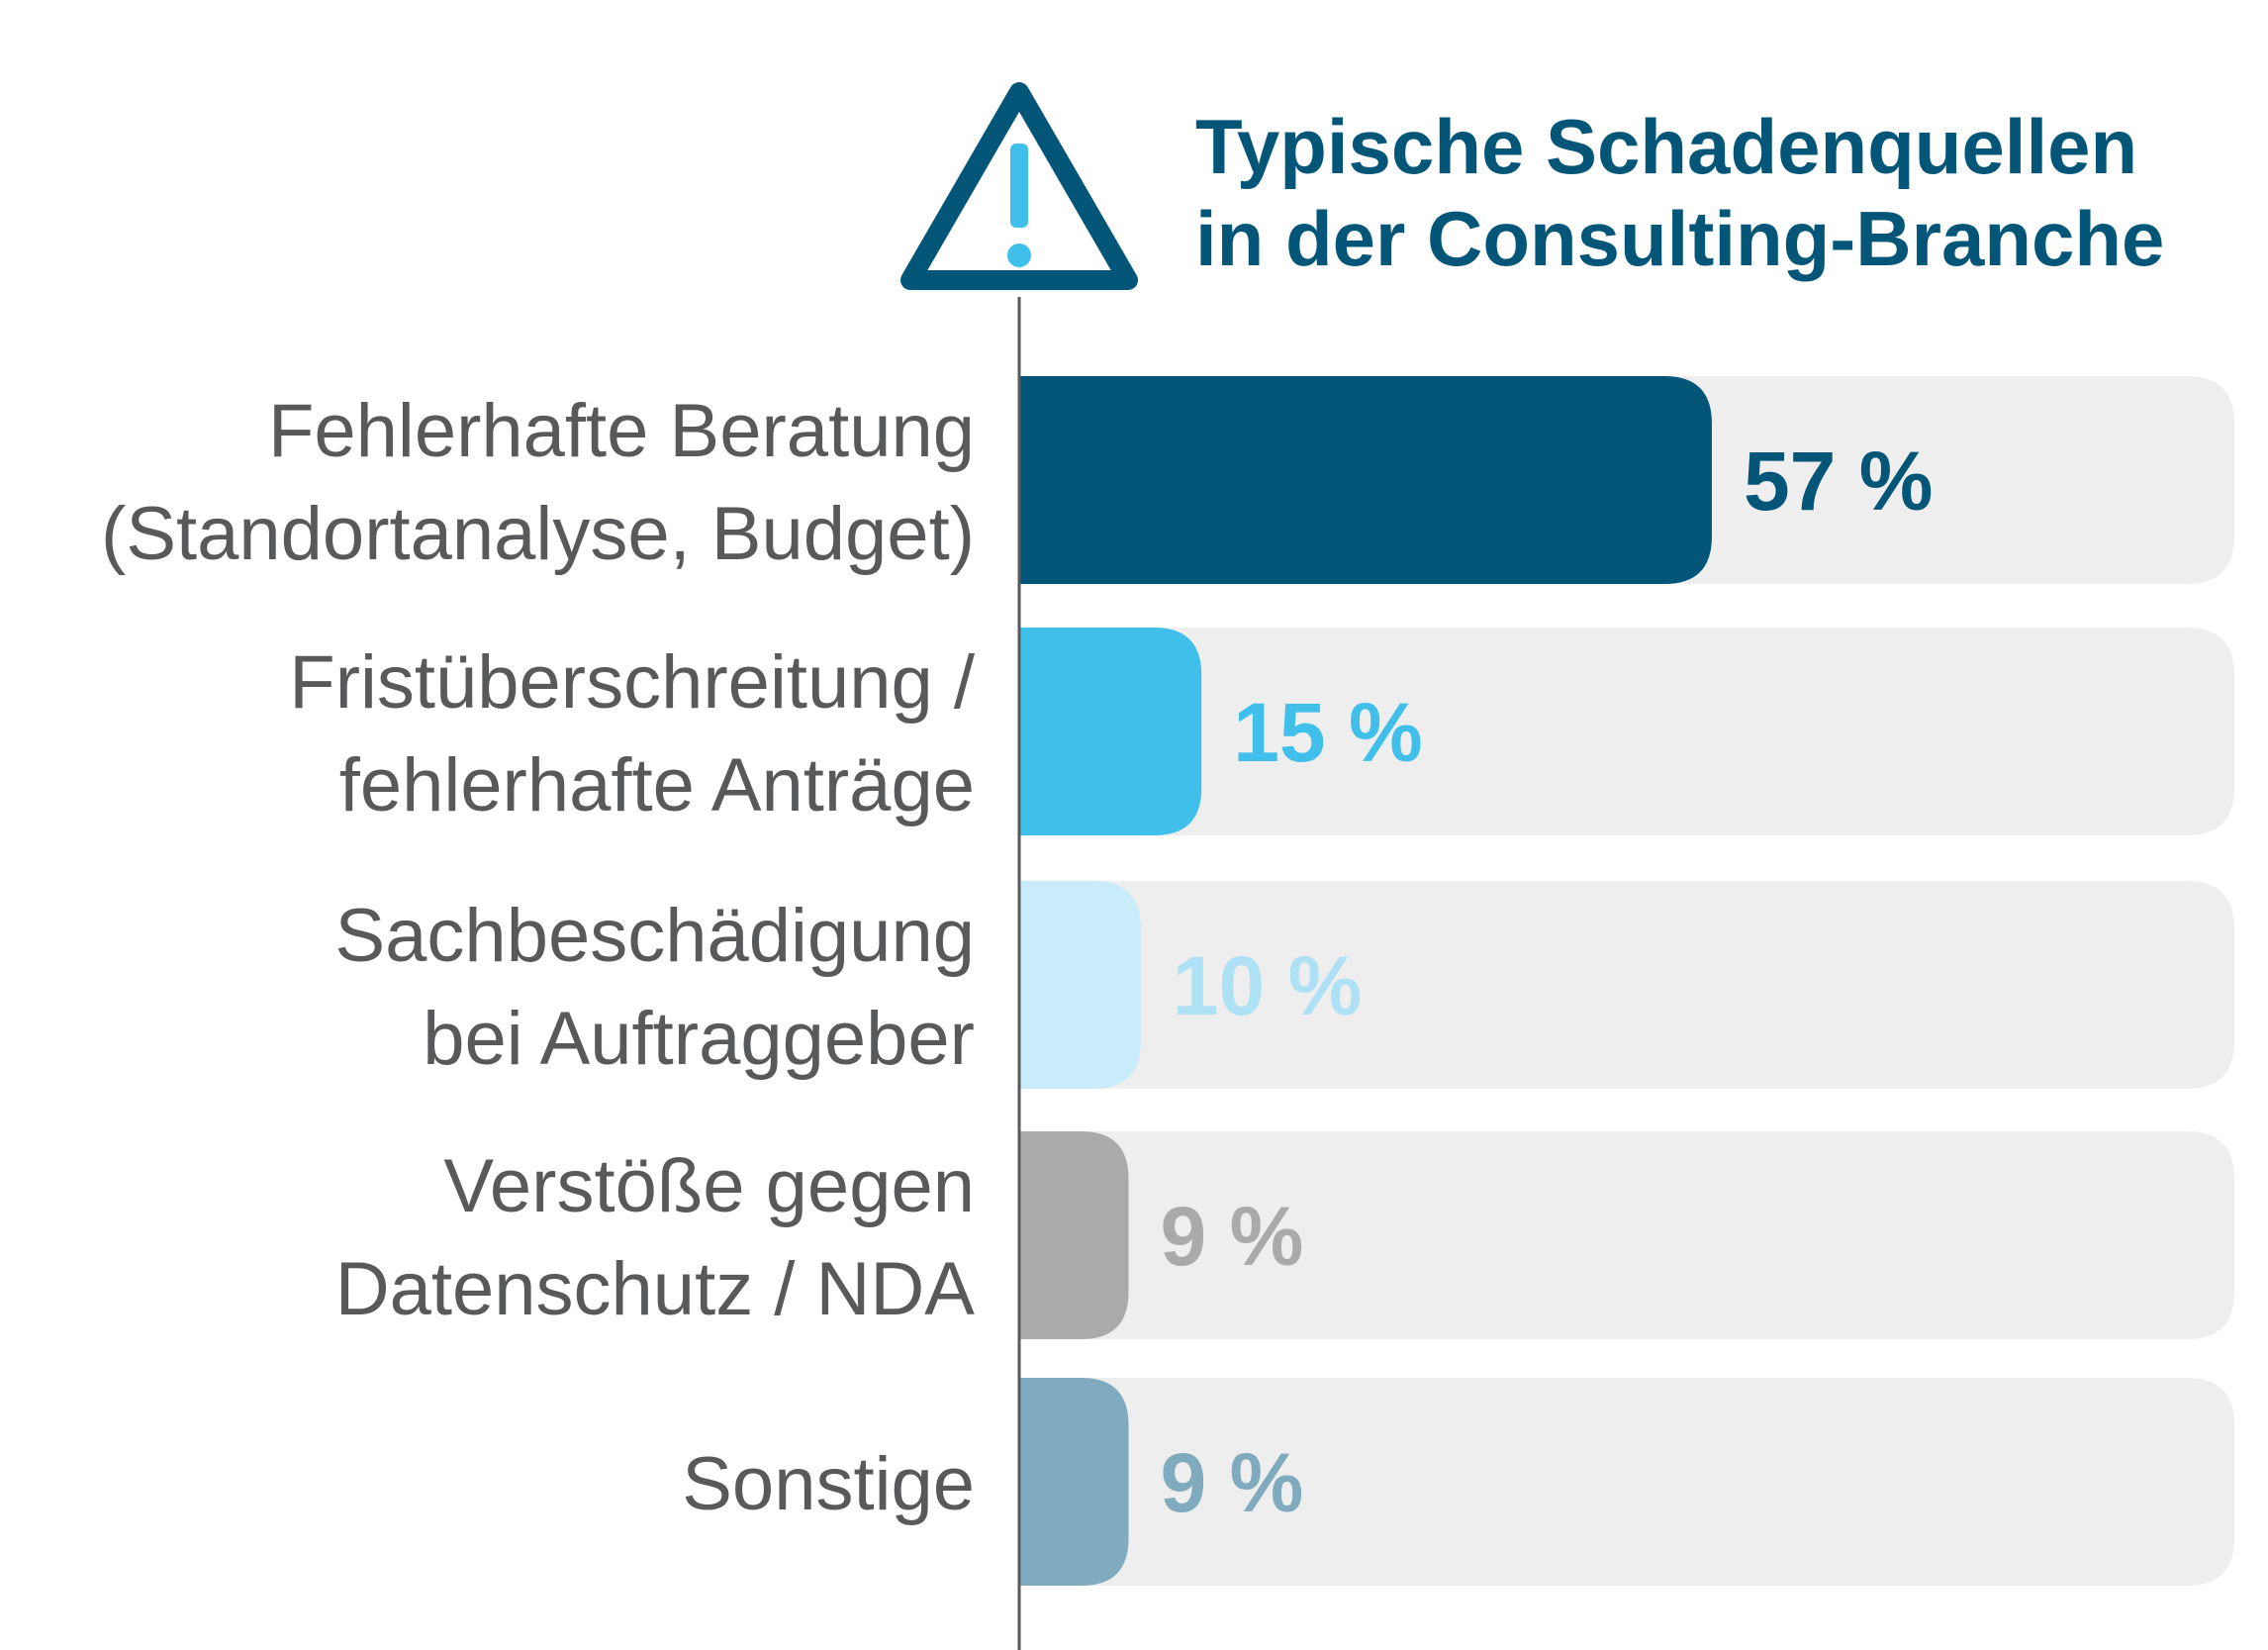 The width and height of the screenshot is (2268, 1650). What do you see at coordinates (1232, 1482) in the screenshot?
I see `value-label-5: 9 %` at bounding box center [1232, 1482].